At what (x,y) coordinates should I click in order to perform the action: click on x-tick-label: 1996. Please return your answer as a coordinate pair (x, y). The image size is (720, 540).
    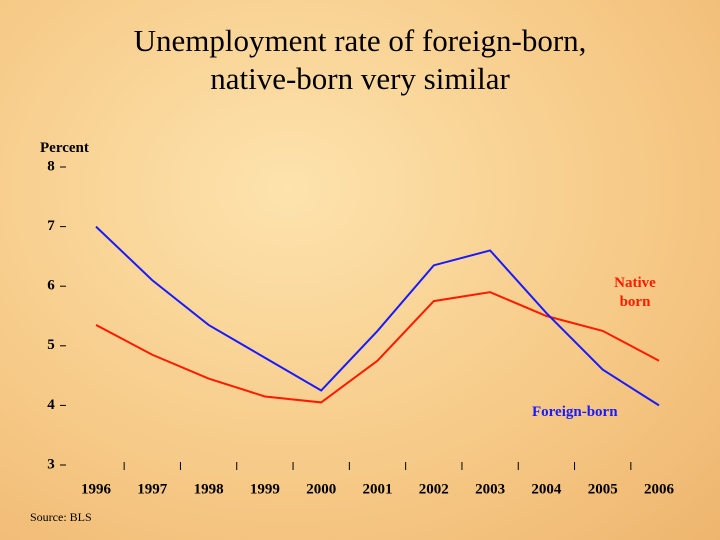
    Looking at the image, I should click on (96, 489).